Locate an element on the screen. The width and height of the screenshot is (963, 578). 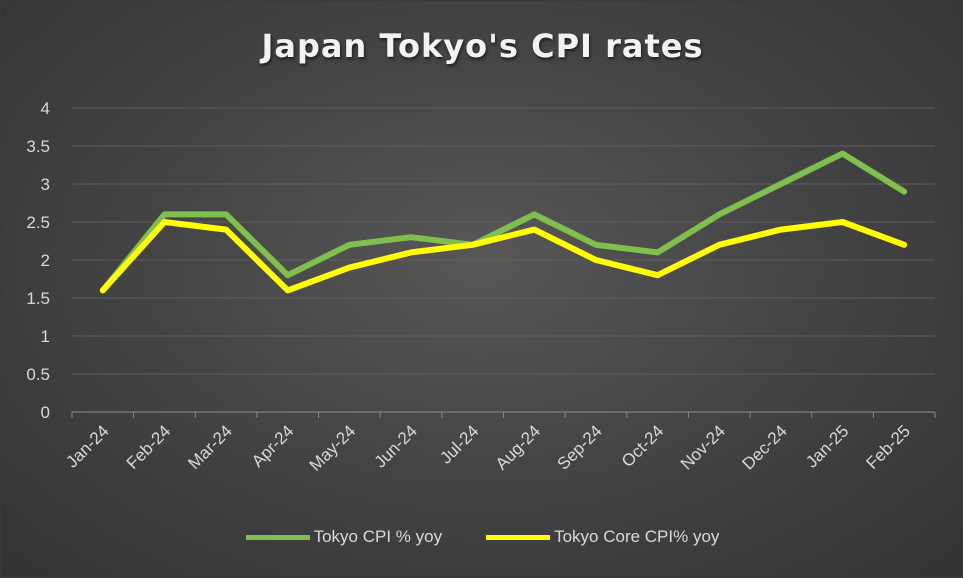
chart-title: Japan Tokyo's CPI rates is located at coordinates (482, 46).